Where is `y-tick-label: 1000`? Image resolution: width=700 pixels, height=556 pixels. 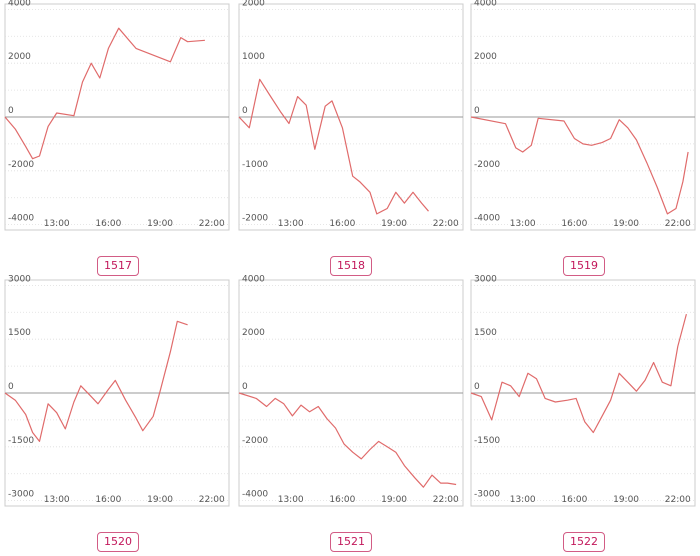 y-tick-label: 1000 is located at coordinates (253, 57).